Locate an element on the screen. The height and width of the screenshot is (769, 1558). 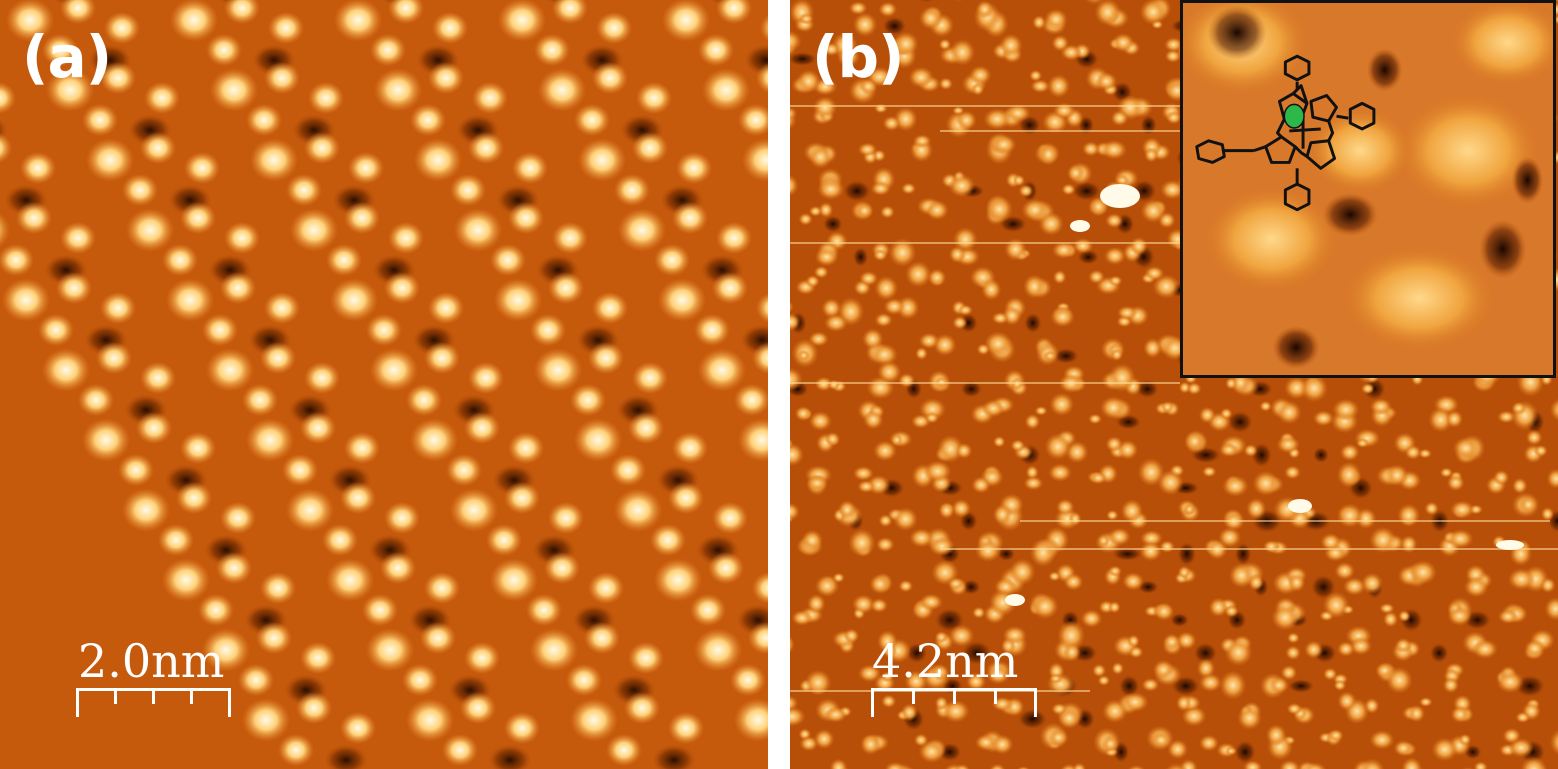
panel-label-a: (a) is located at coordinates (67, 57).